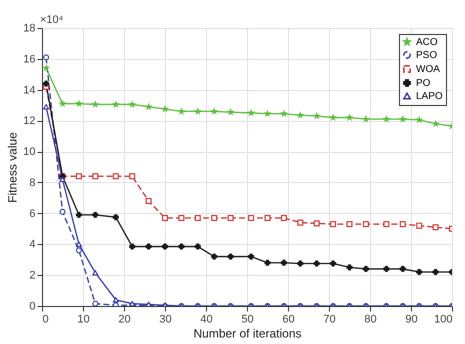 This screenshot has width=465, height=344. Describe the element at coordinates (29, 59) in the screenshot. I see `y-tick-label: 16` at that location.